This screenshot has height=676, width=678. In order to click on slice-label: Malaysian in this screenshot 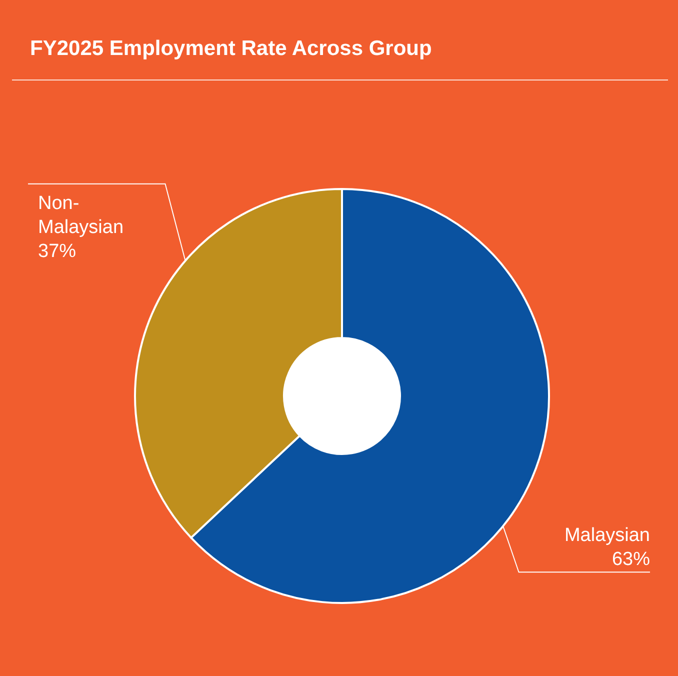, I will do `click(607, 535)`.